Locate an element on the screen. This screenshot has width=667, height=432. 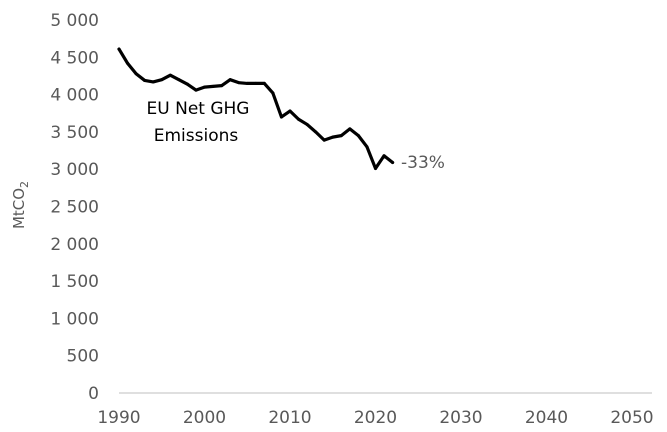
y-axis-label-text: MtCO is located at coordinates (19, 208).